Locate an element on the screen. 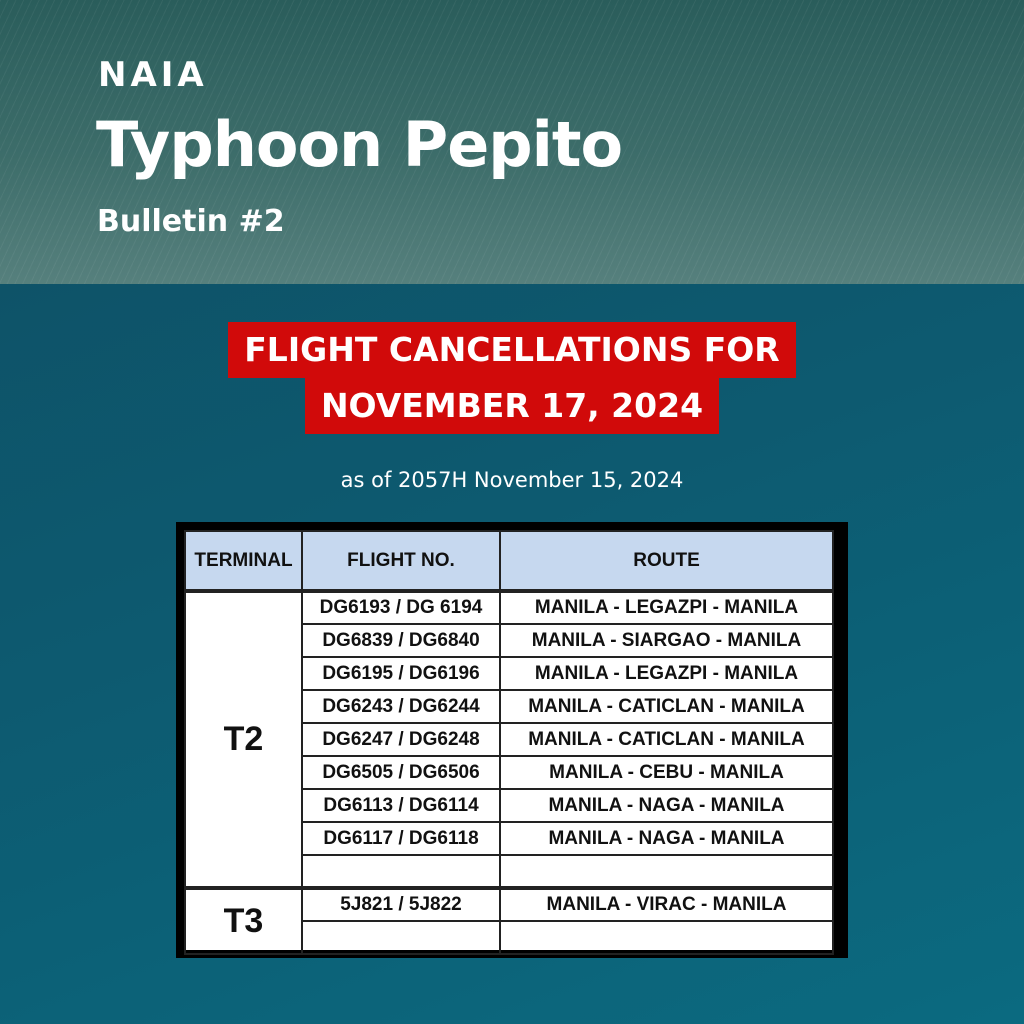 Image resolution: width=1024 pixels, height=1024 pixels. route-cell: MANILA - CEBU - MANILA is located at coordinates (666, 772).